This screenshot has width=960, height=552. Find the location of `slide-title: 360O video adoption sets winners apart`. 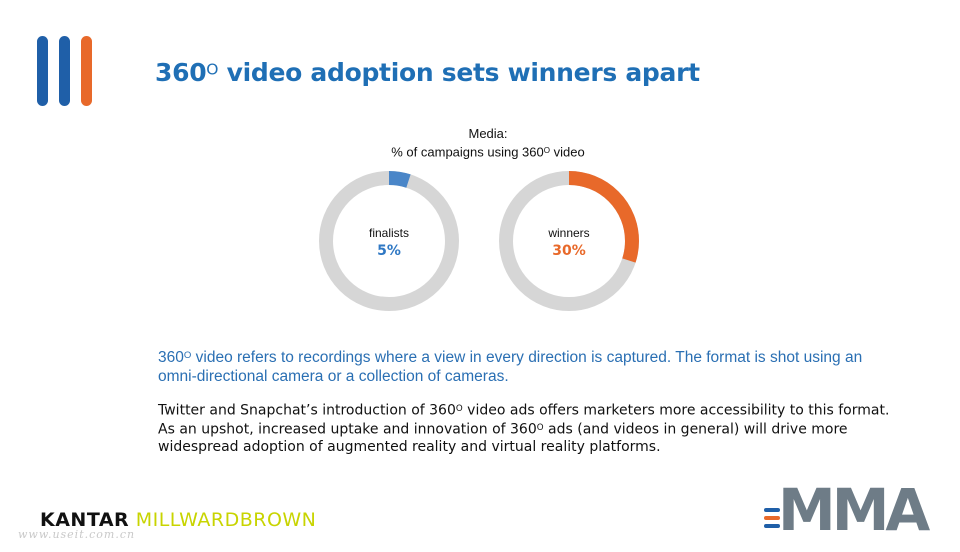

slide-title: 360O video adoption sets winners apart is located at coordinates (427, 72).